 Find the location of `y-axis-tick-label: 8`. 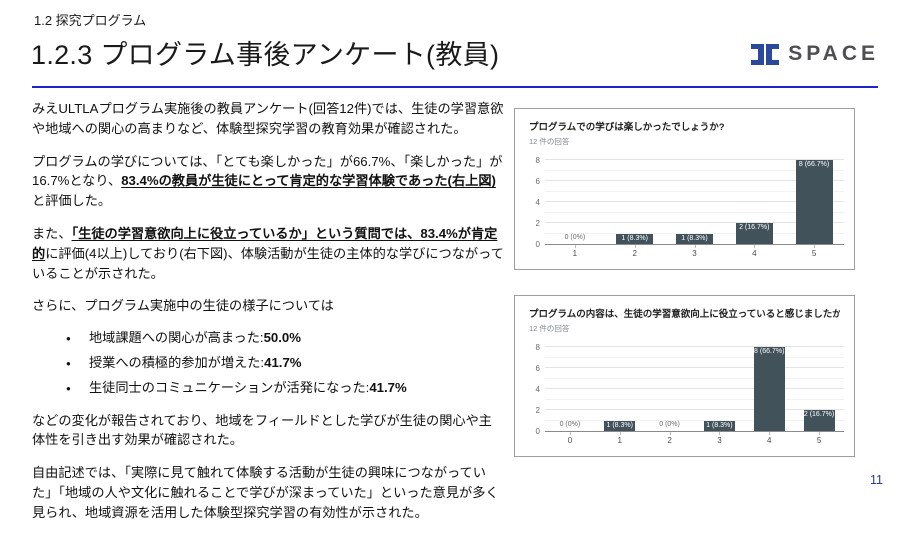

y-axis-tick-label: 8 is located at coordinates (537, 160).